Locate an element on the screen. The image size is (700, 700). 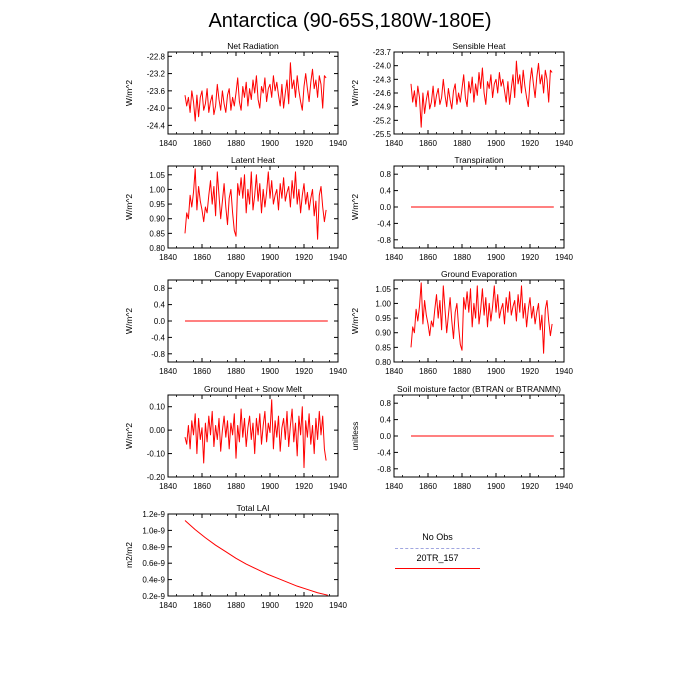
y-tick-label: -23.7 is located at coordinates (382, 52).